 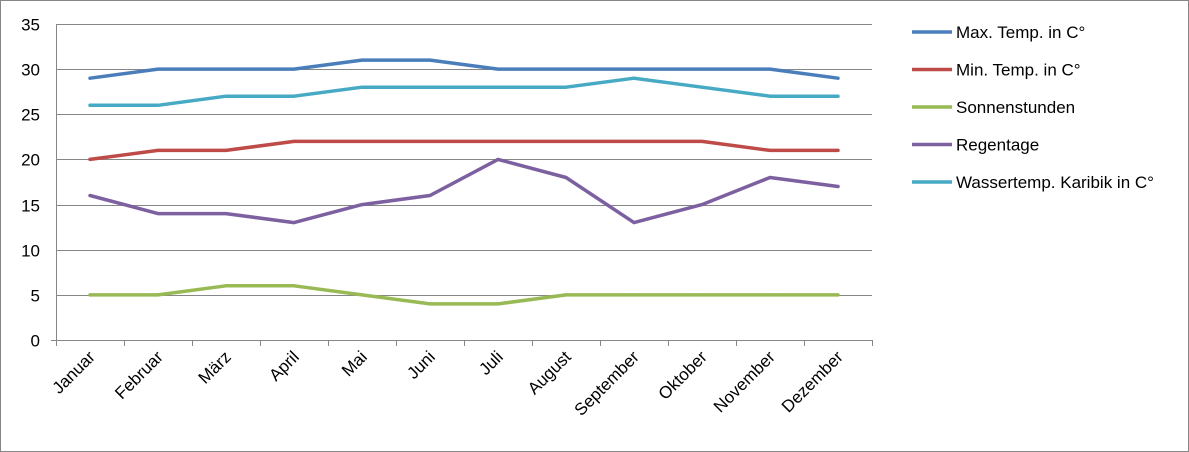 I want to click on y-axis-tick-labels: 0 5 10 15 20 25 30 35, so click(x=30, y=183).